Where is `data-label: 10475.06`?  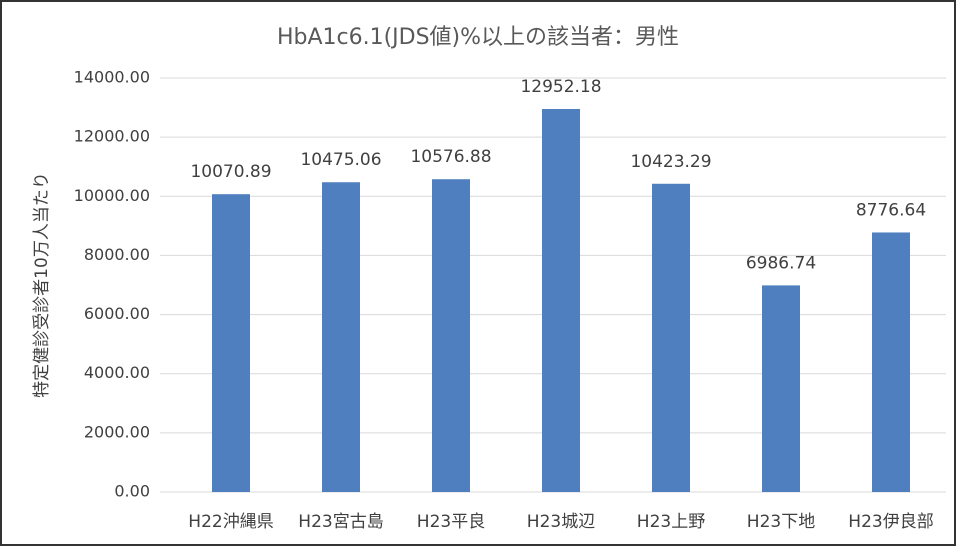
data-label: 10475.06 is located at coordinates (340, 160).